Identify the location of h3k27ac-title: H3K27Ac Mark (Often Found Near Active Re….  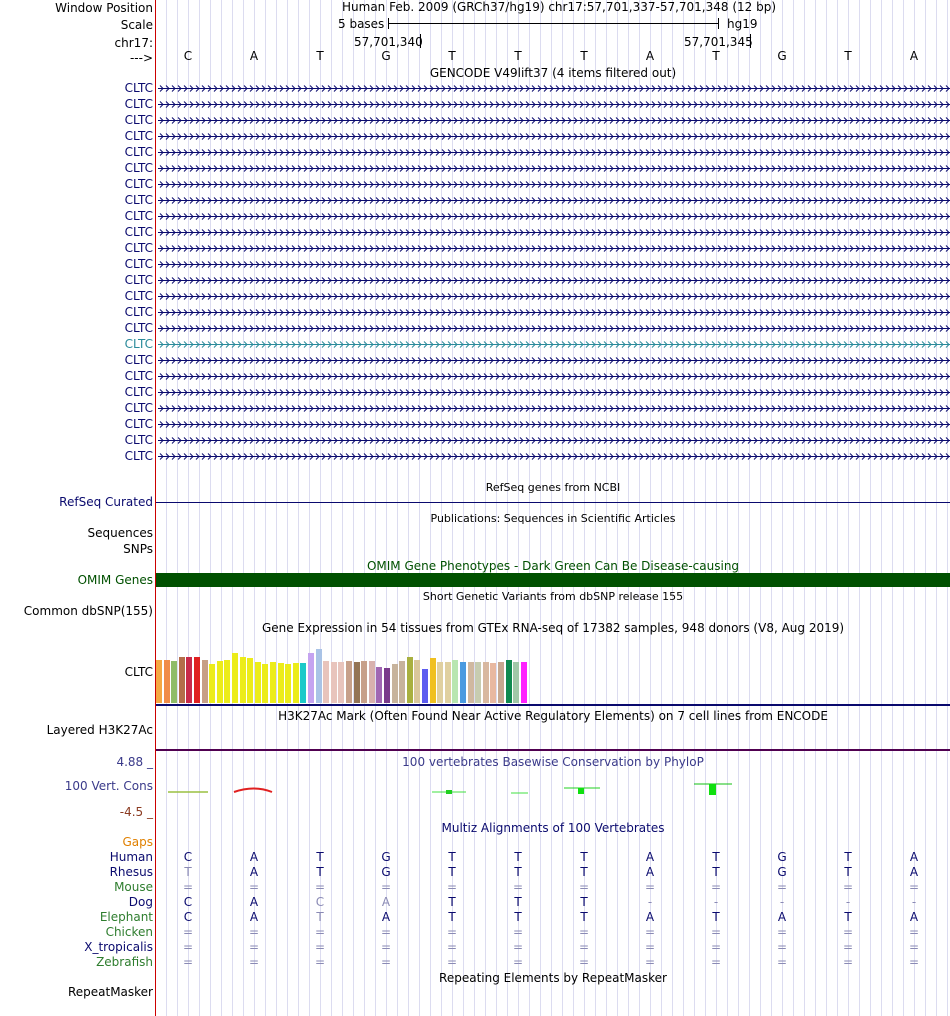
(553, 716).